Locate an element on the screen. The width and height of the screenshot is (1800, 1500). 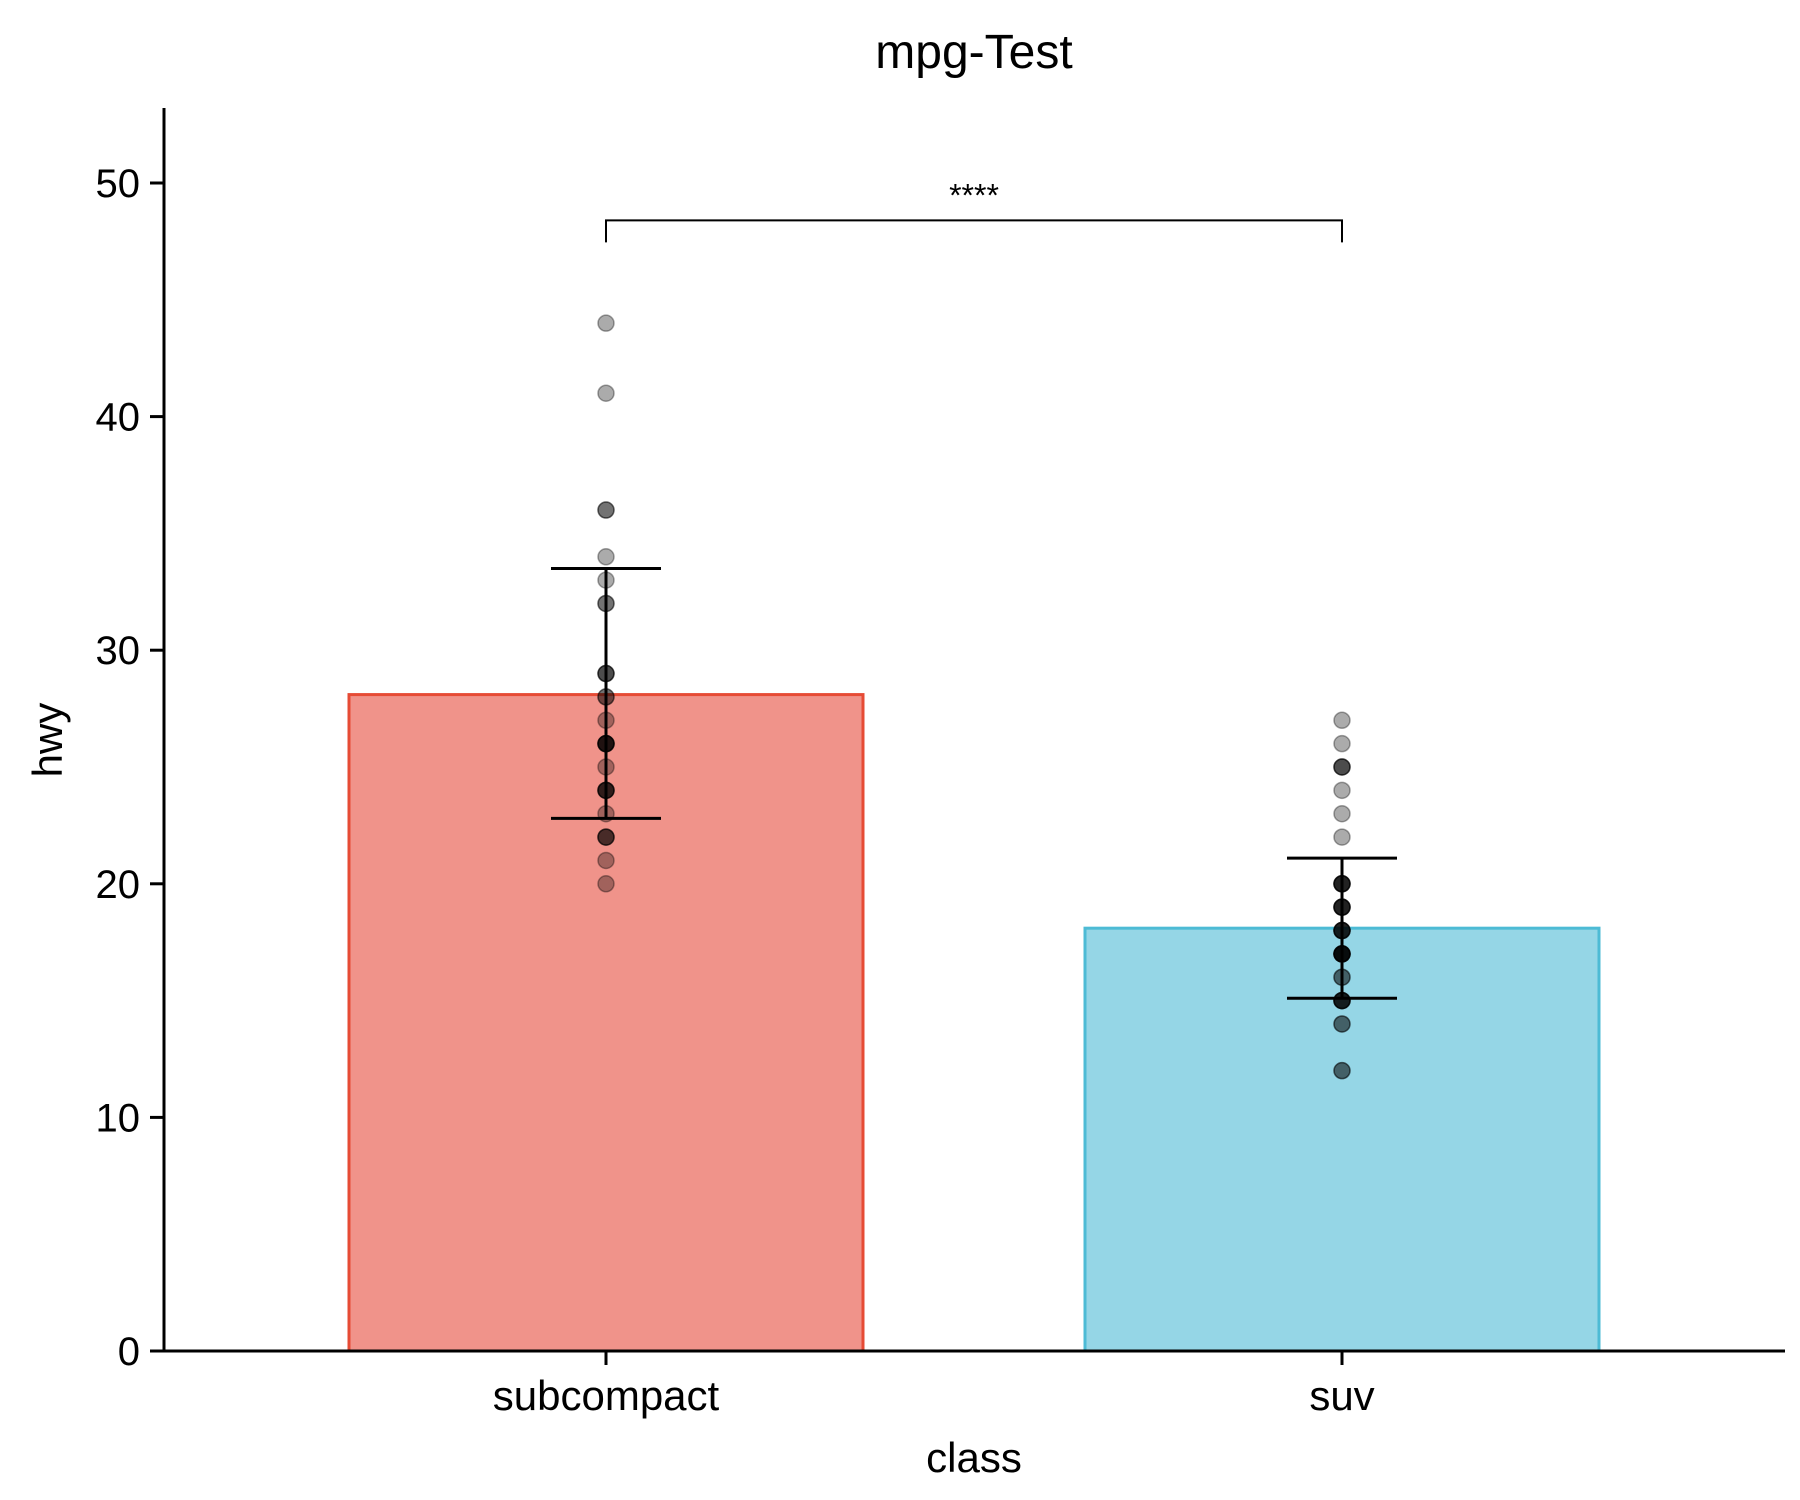
y-tick-label: 40 is located at coordinates (118, 418).